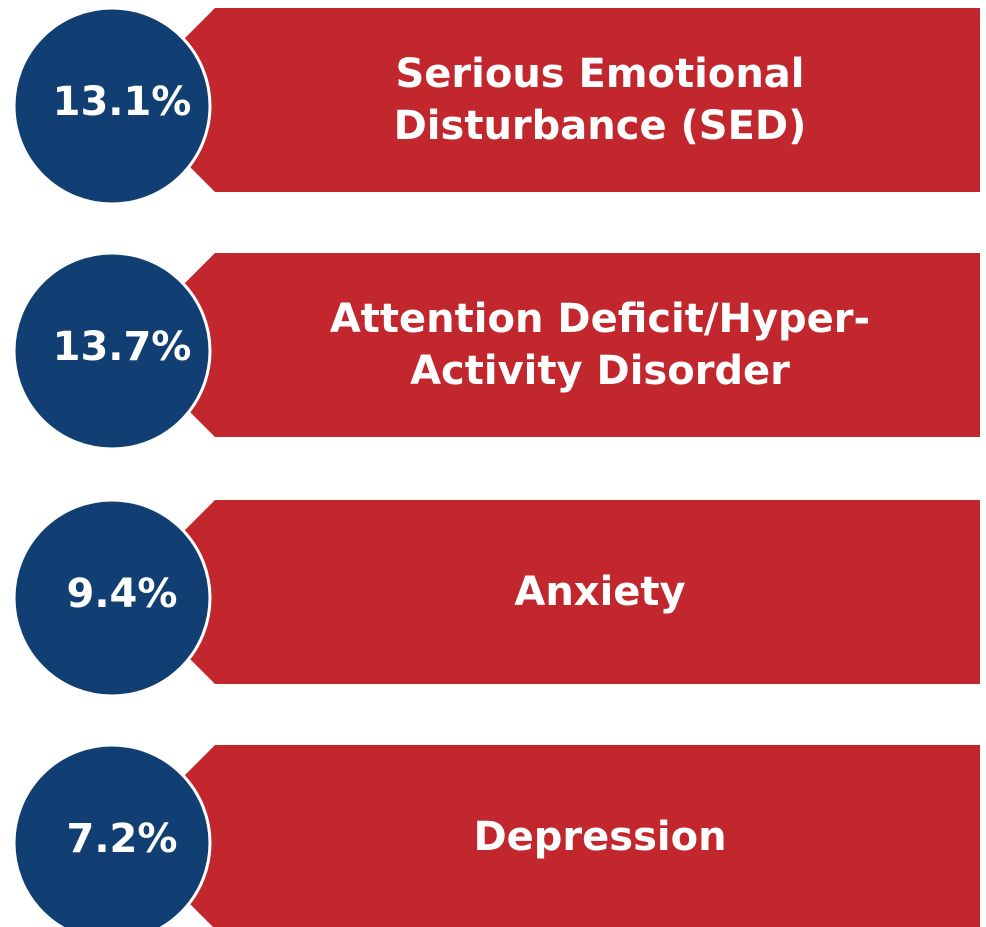 Image resolution: width=986 pixels, height=927 pixels. I want to click on item-label: Anxiety, so click(599, 592).